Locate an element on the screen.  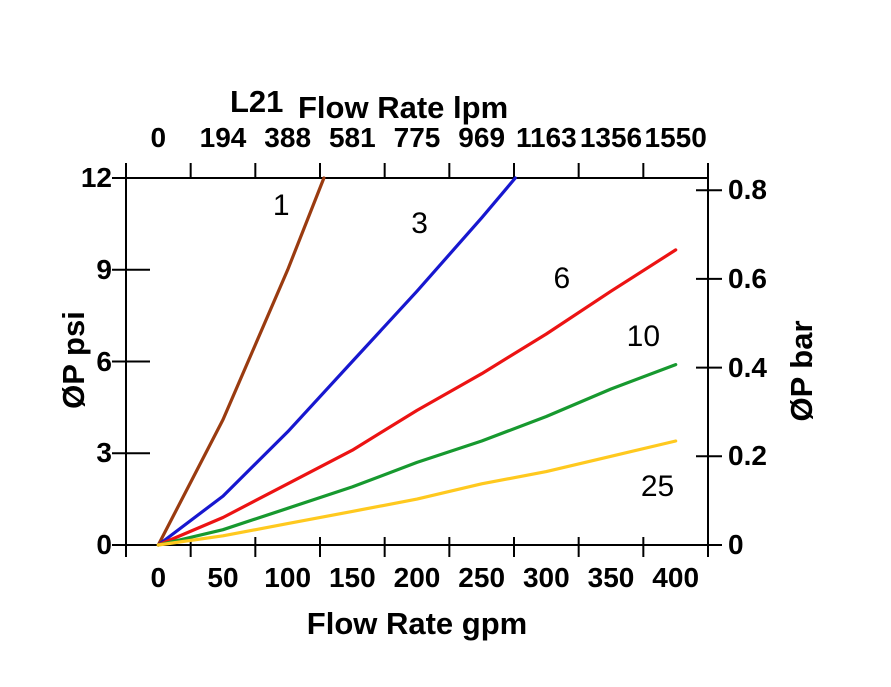
left-axis-tick-label: 0 is located at coordinates (104, 544).